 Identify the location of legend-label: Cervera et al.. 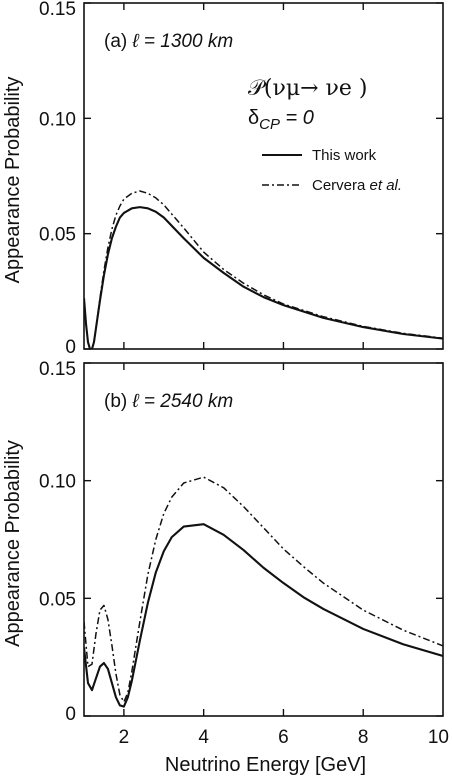
(357, 185).